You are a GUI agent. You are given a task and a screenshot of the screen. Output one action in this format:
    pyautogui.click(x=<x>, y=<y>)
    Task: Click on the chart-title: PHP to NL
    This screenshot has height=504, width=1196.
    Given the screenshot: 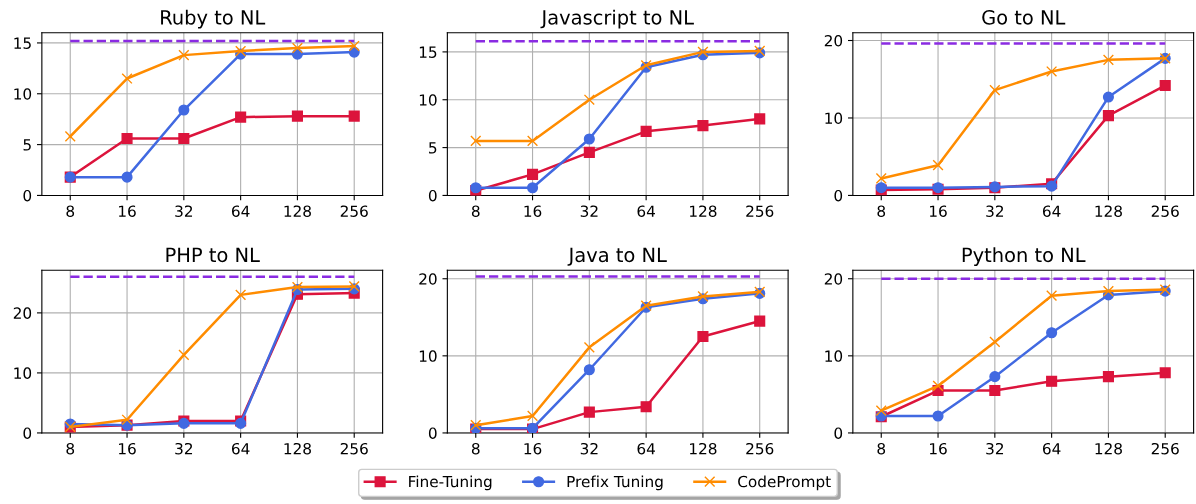 What is the action you would take?
    pyautogui.click(x=213, y=255)
    